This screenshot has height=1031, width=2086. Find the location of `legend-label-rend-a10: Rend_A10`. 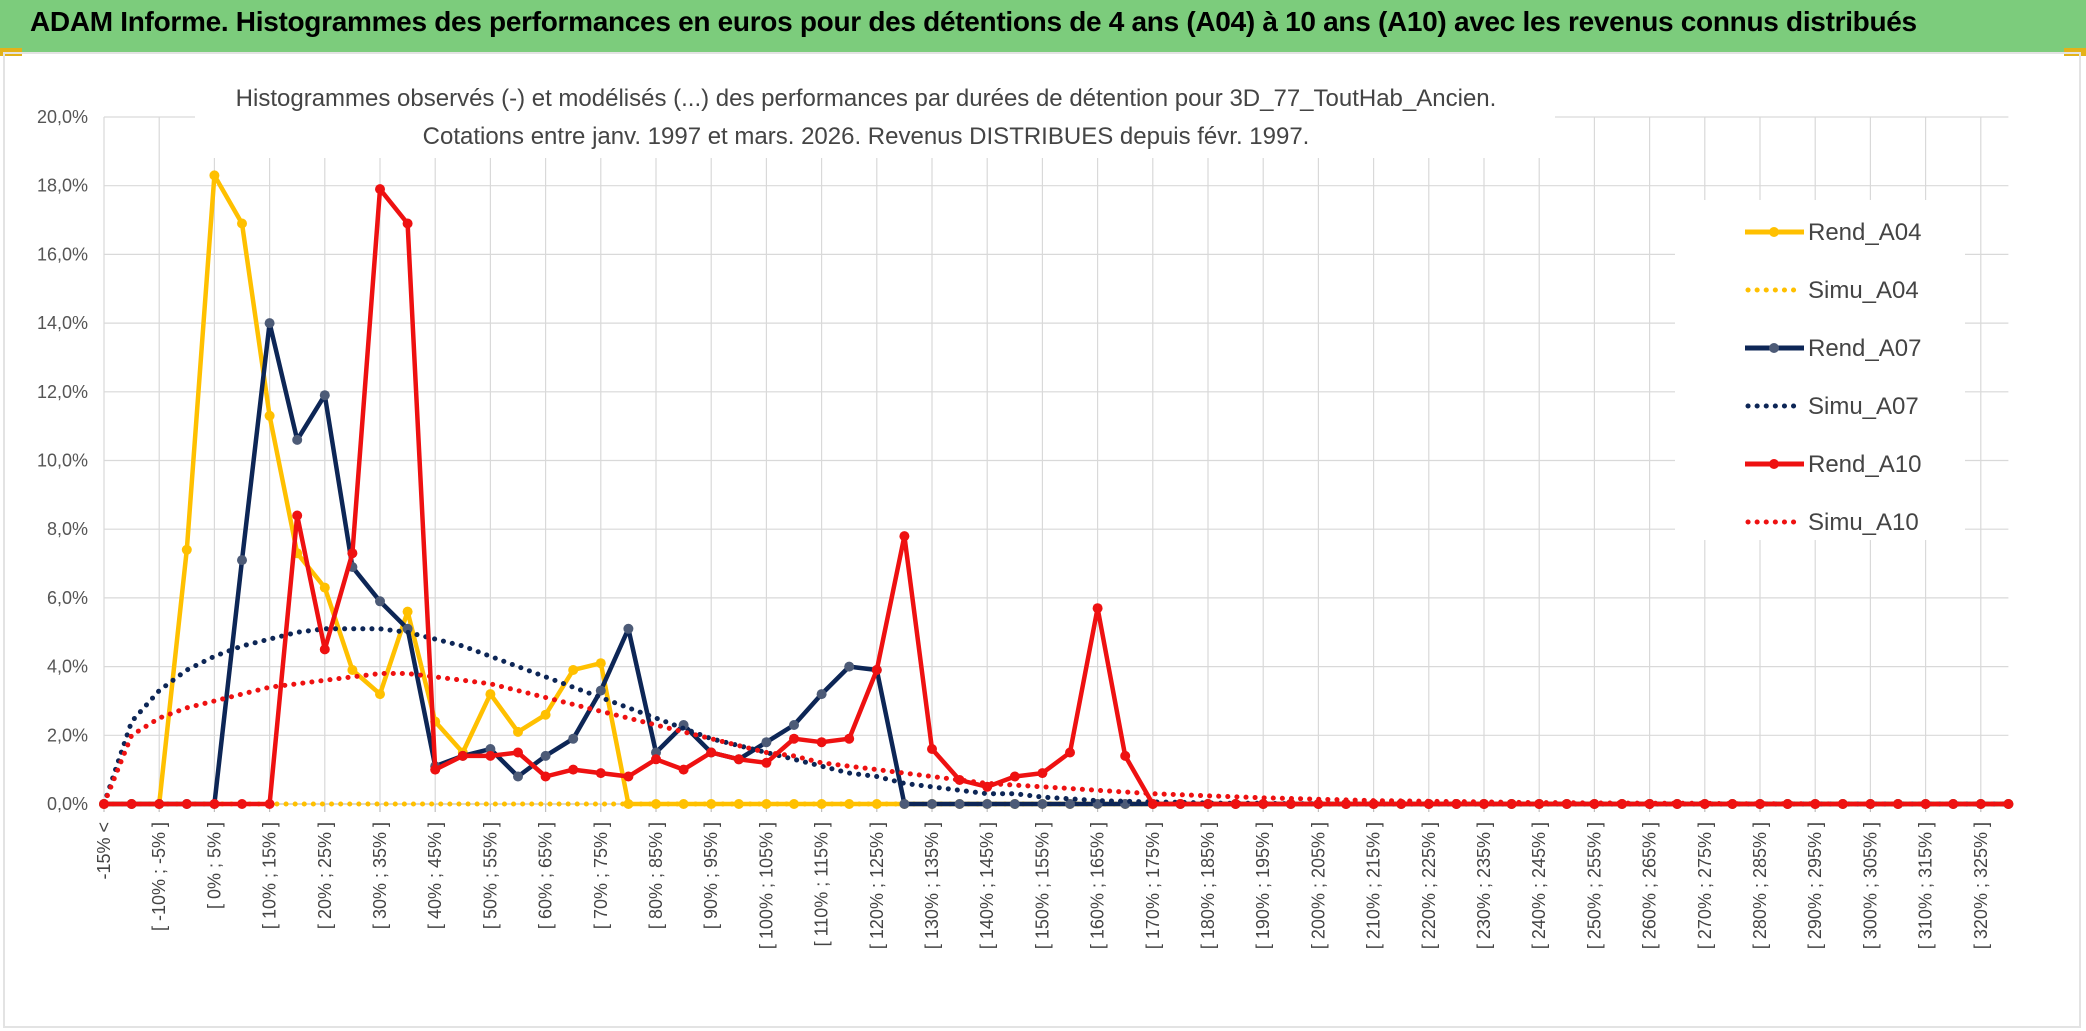

legend-label-rend-a10: Rend_A10 is located at coordinates (1864, 464).